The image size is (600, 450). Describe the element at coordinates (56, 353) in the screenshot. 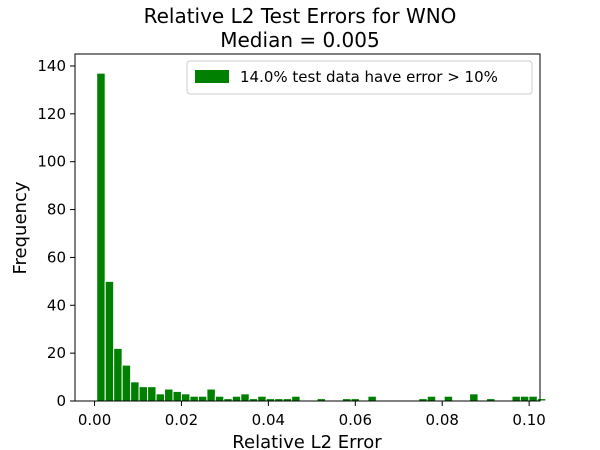

I see `y-tick-label: 20` at that location.